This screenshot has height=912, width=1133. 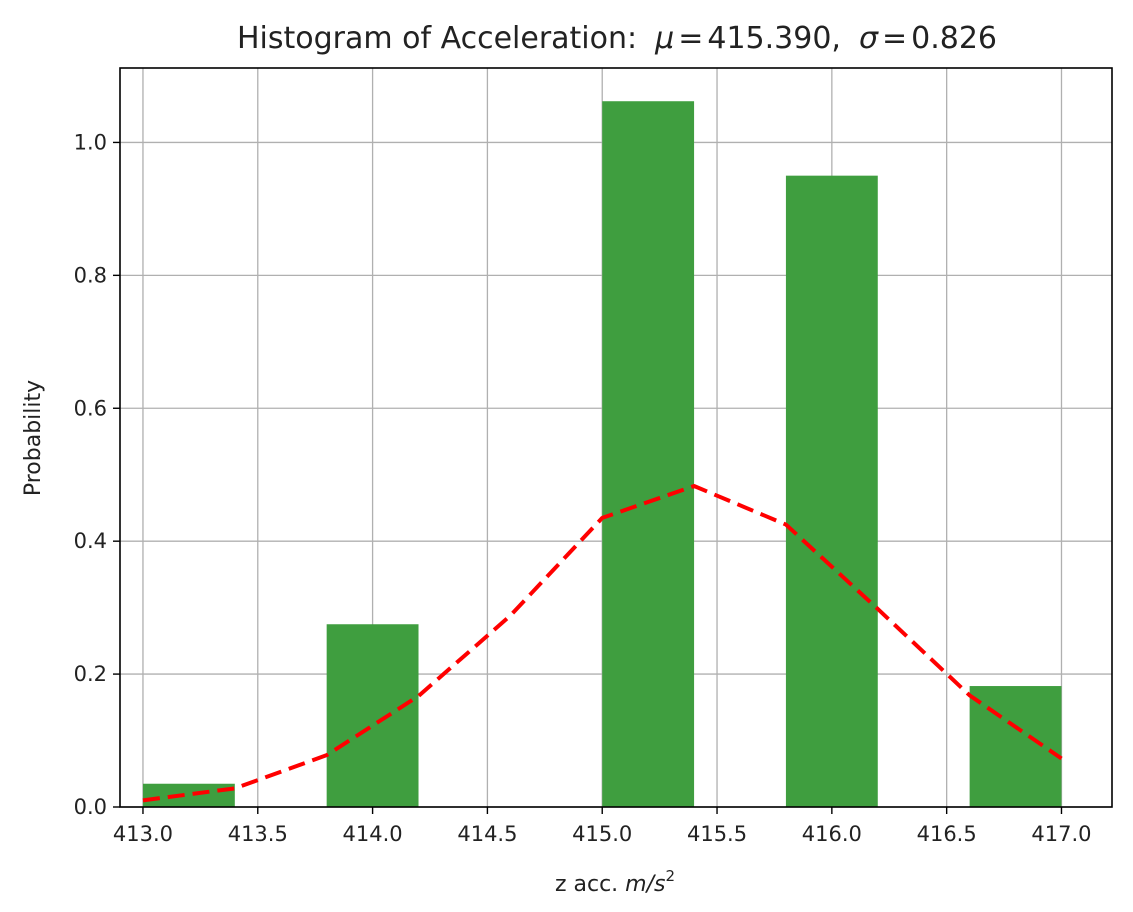 I want to click on y-tick-label-2: 0.4, so click(x=90, y=541).